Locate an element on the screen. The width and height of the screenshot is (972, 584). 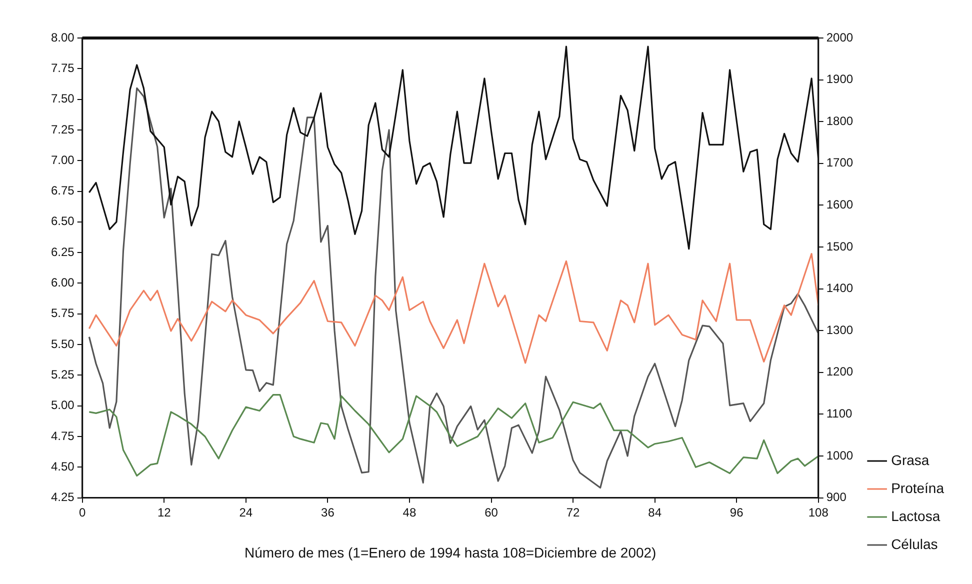
y-tick-label: 7.00 is located at coordinates (62, 159).